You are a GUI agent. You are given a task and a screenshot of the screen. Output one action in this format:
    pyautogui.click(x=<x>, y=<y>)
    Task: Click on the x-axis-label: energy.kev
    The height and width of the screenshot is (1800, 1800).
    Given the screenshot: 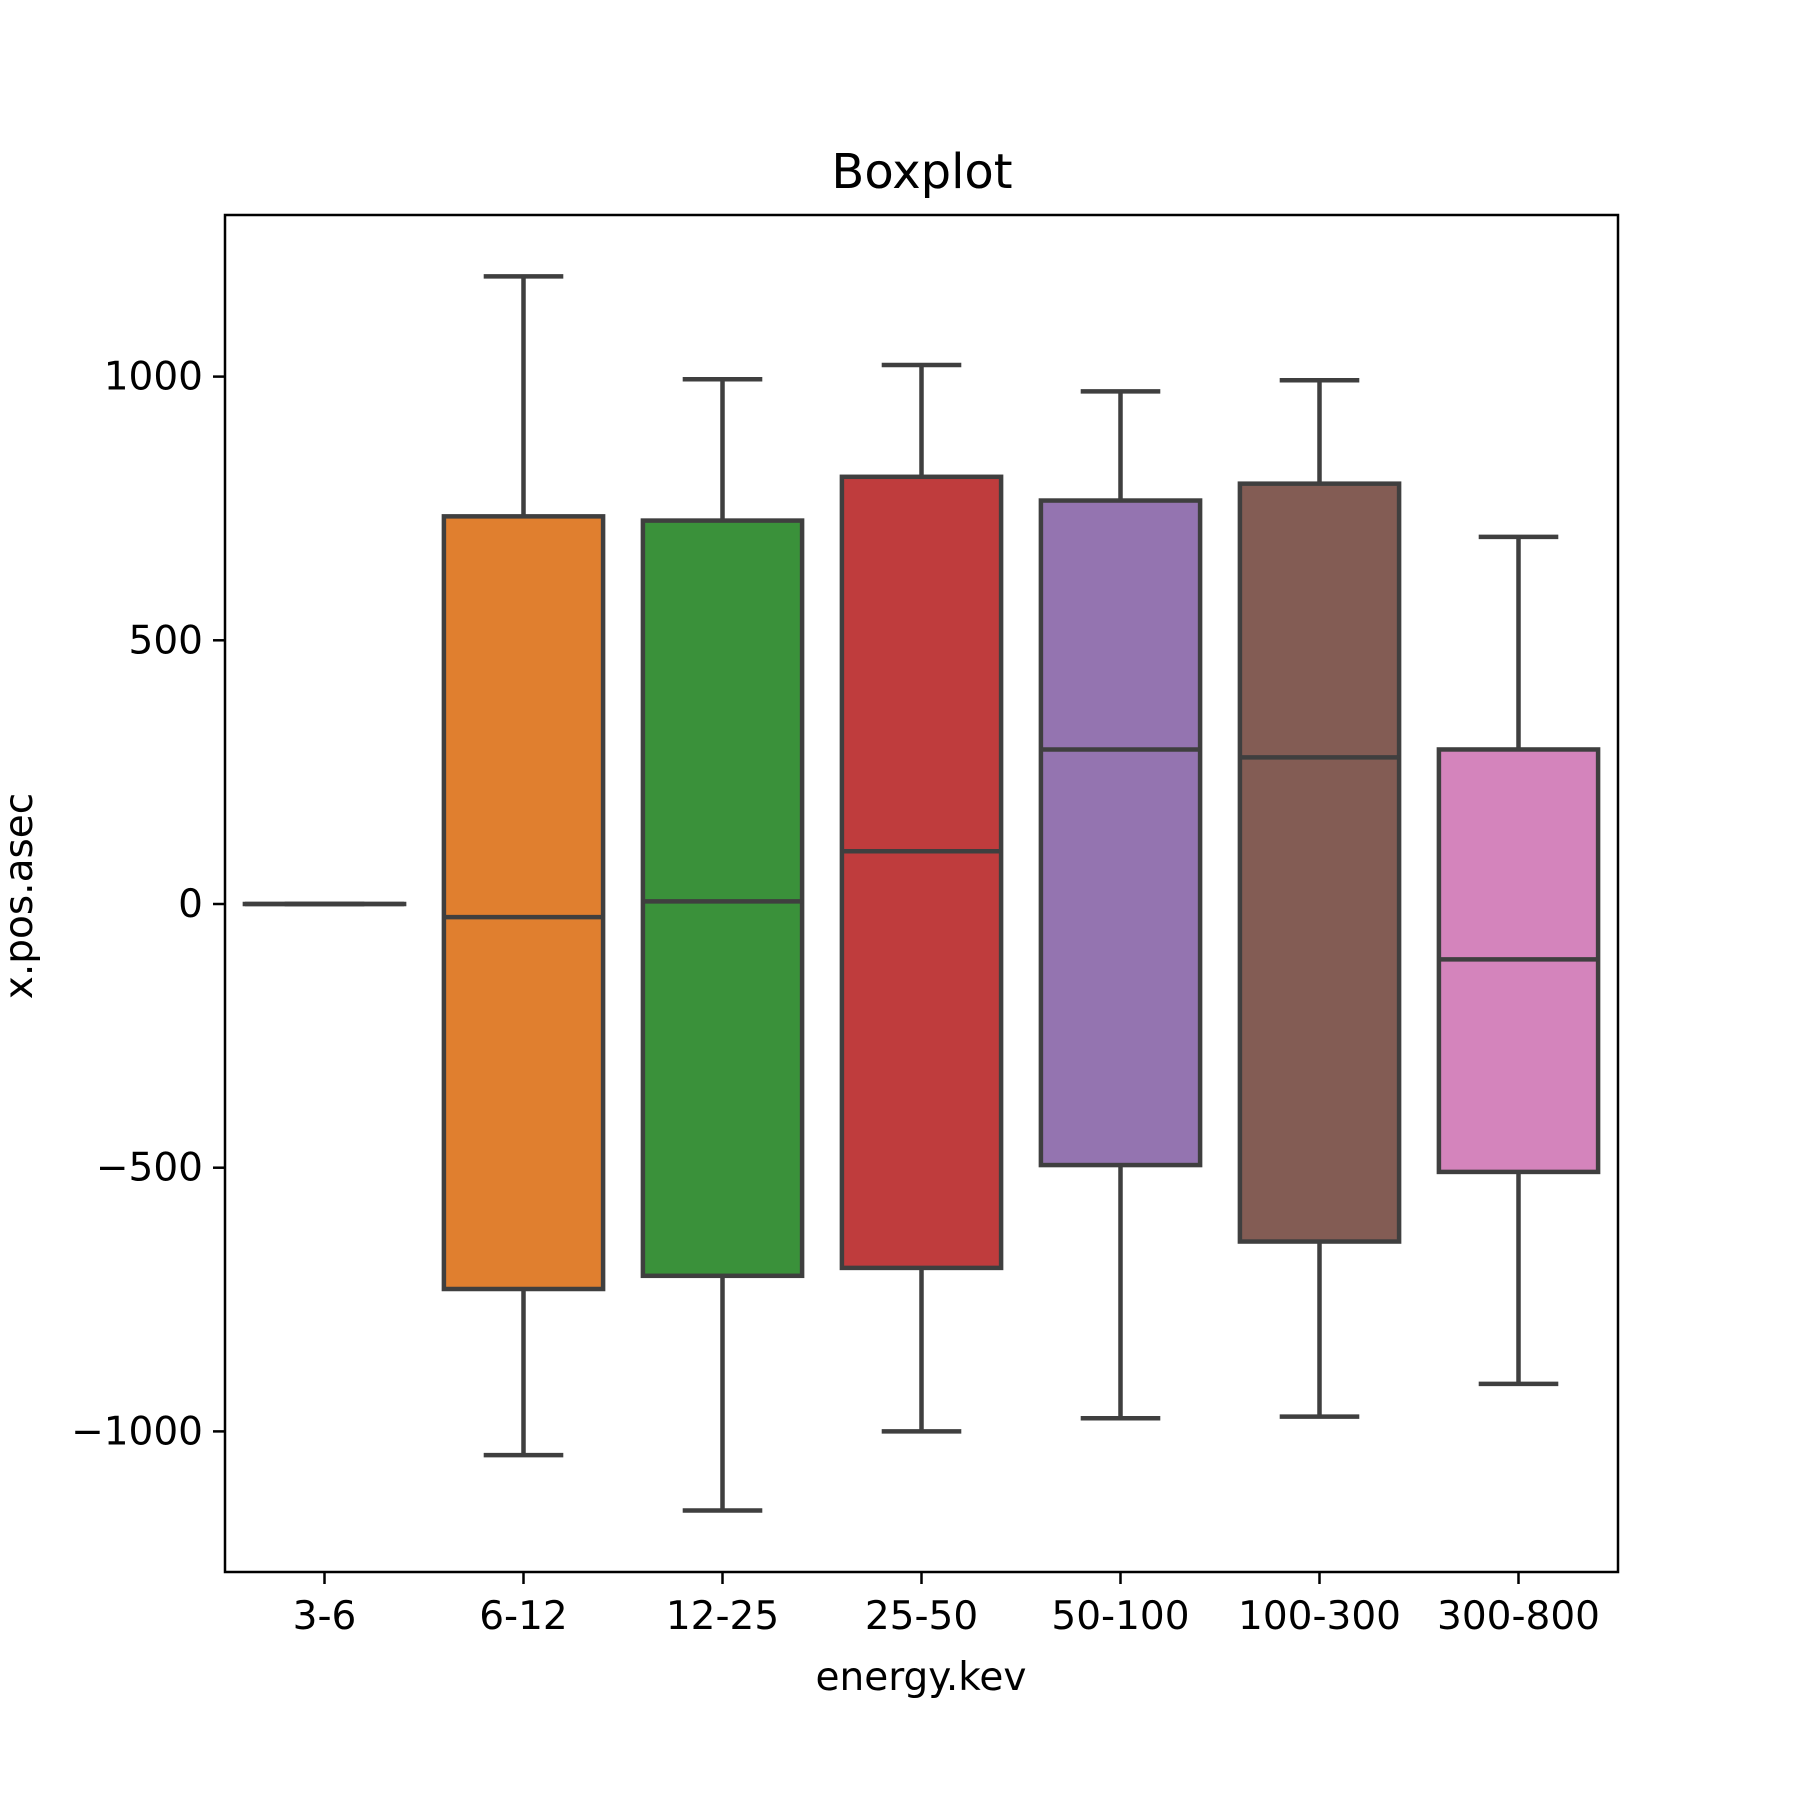 What is the action you would take?
    pyautogui.click(x=921, y=1677)
    